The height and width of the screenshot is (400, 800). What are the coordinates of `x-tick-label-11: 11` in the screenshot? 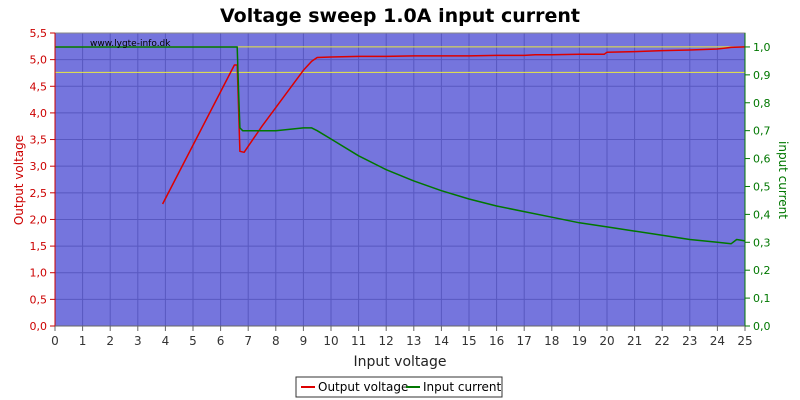 It's located at (358, 341).